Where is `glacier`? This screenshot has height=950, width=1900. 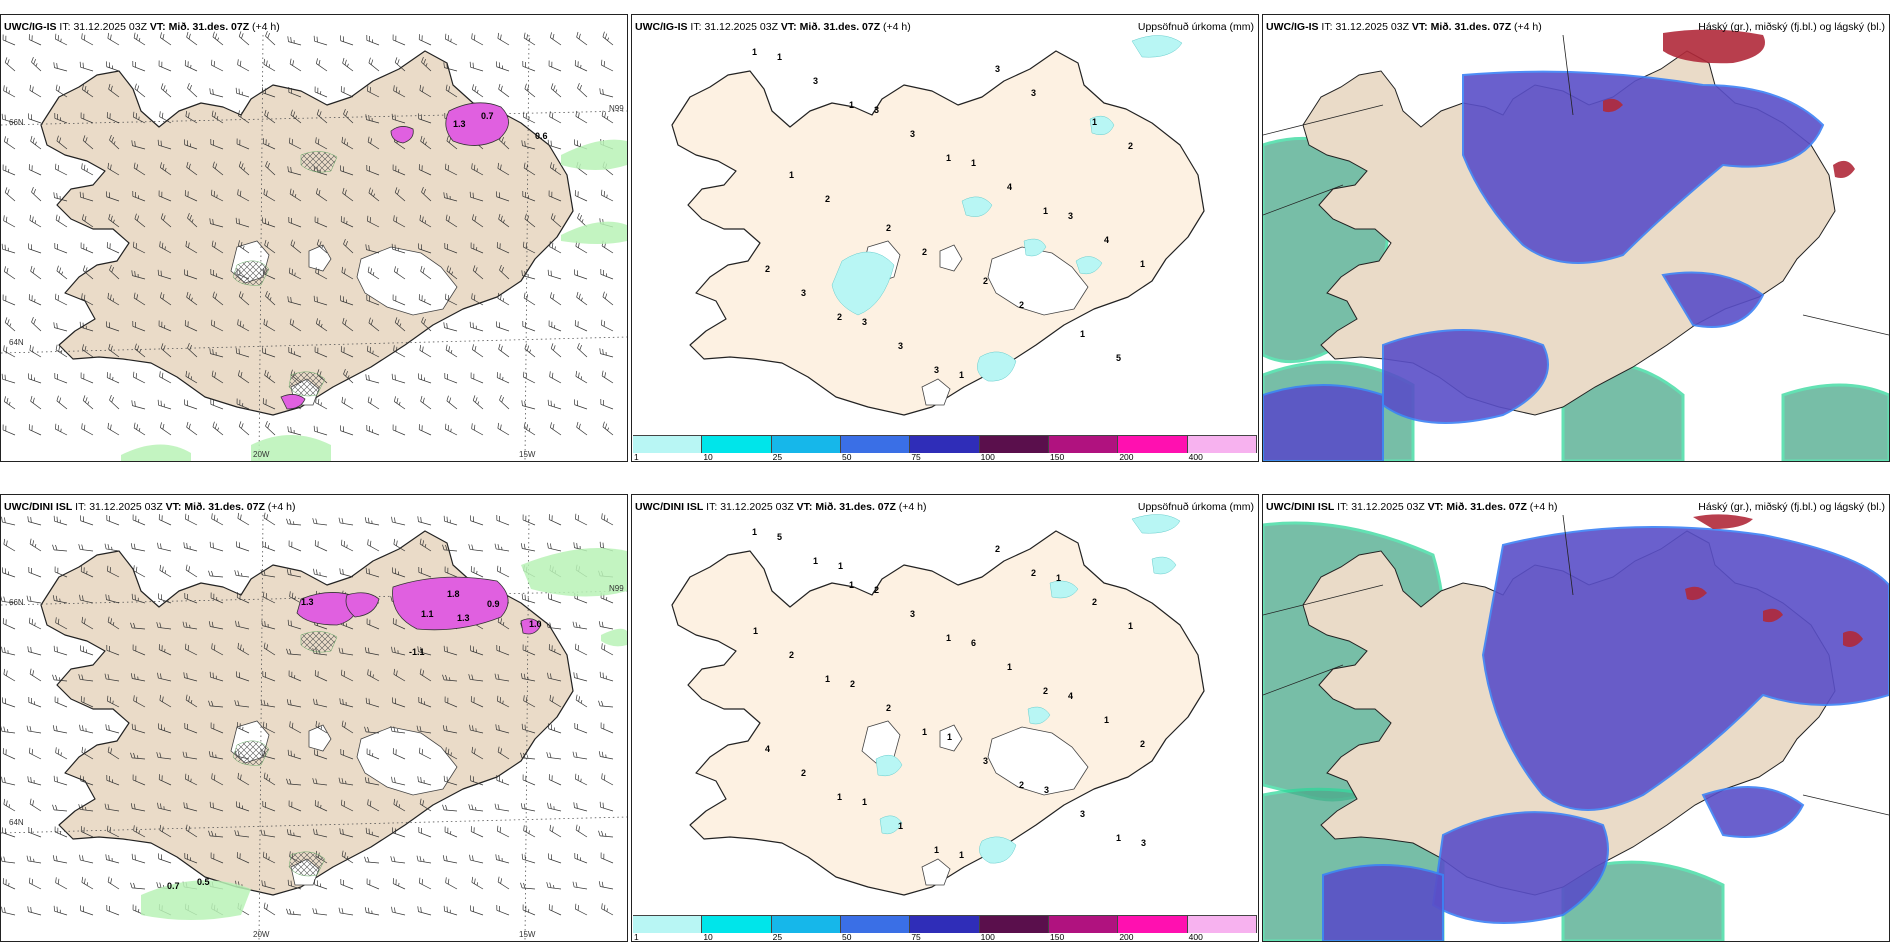 glacier is located at coordinates (320, 738).